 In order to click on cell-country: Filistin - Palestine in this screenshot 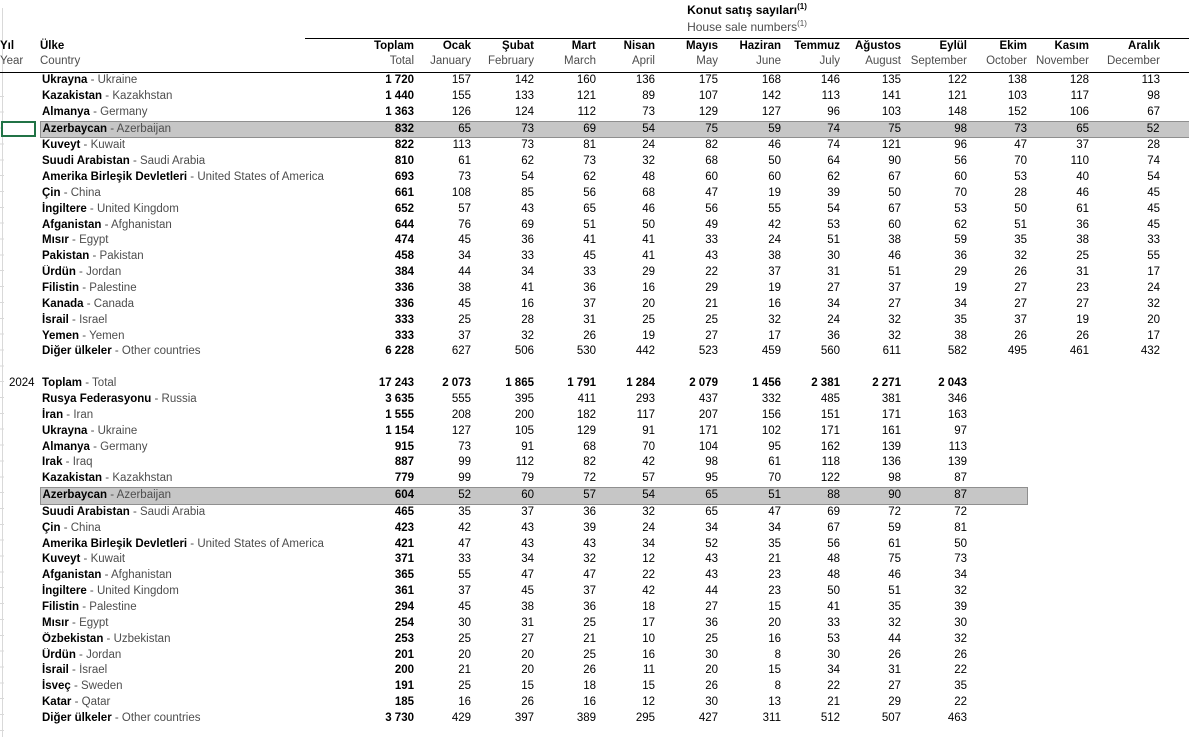, I will do `click(195, 289)`.